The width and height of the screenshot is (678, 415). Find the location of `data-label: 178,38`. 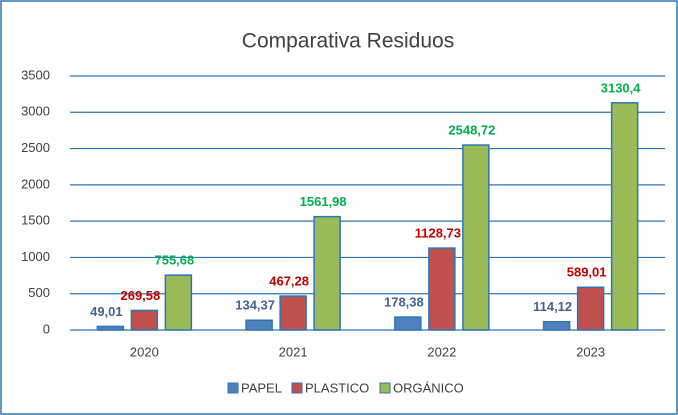

data-label: 178,38 is located at coordinates (404, 301).